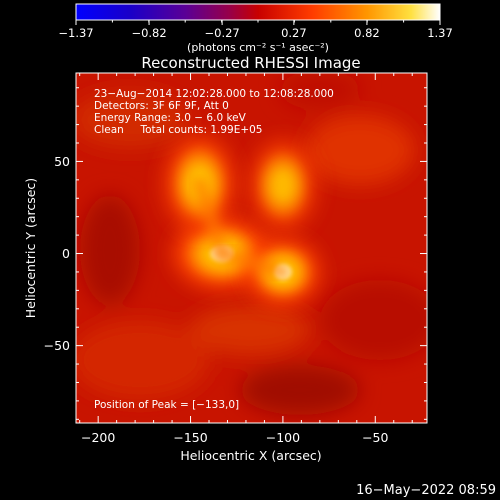  What do you see at coordinates (375, 437) in the screenshot?
I see `x-tick-label: −50` at bounding box center [375, 437].